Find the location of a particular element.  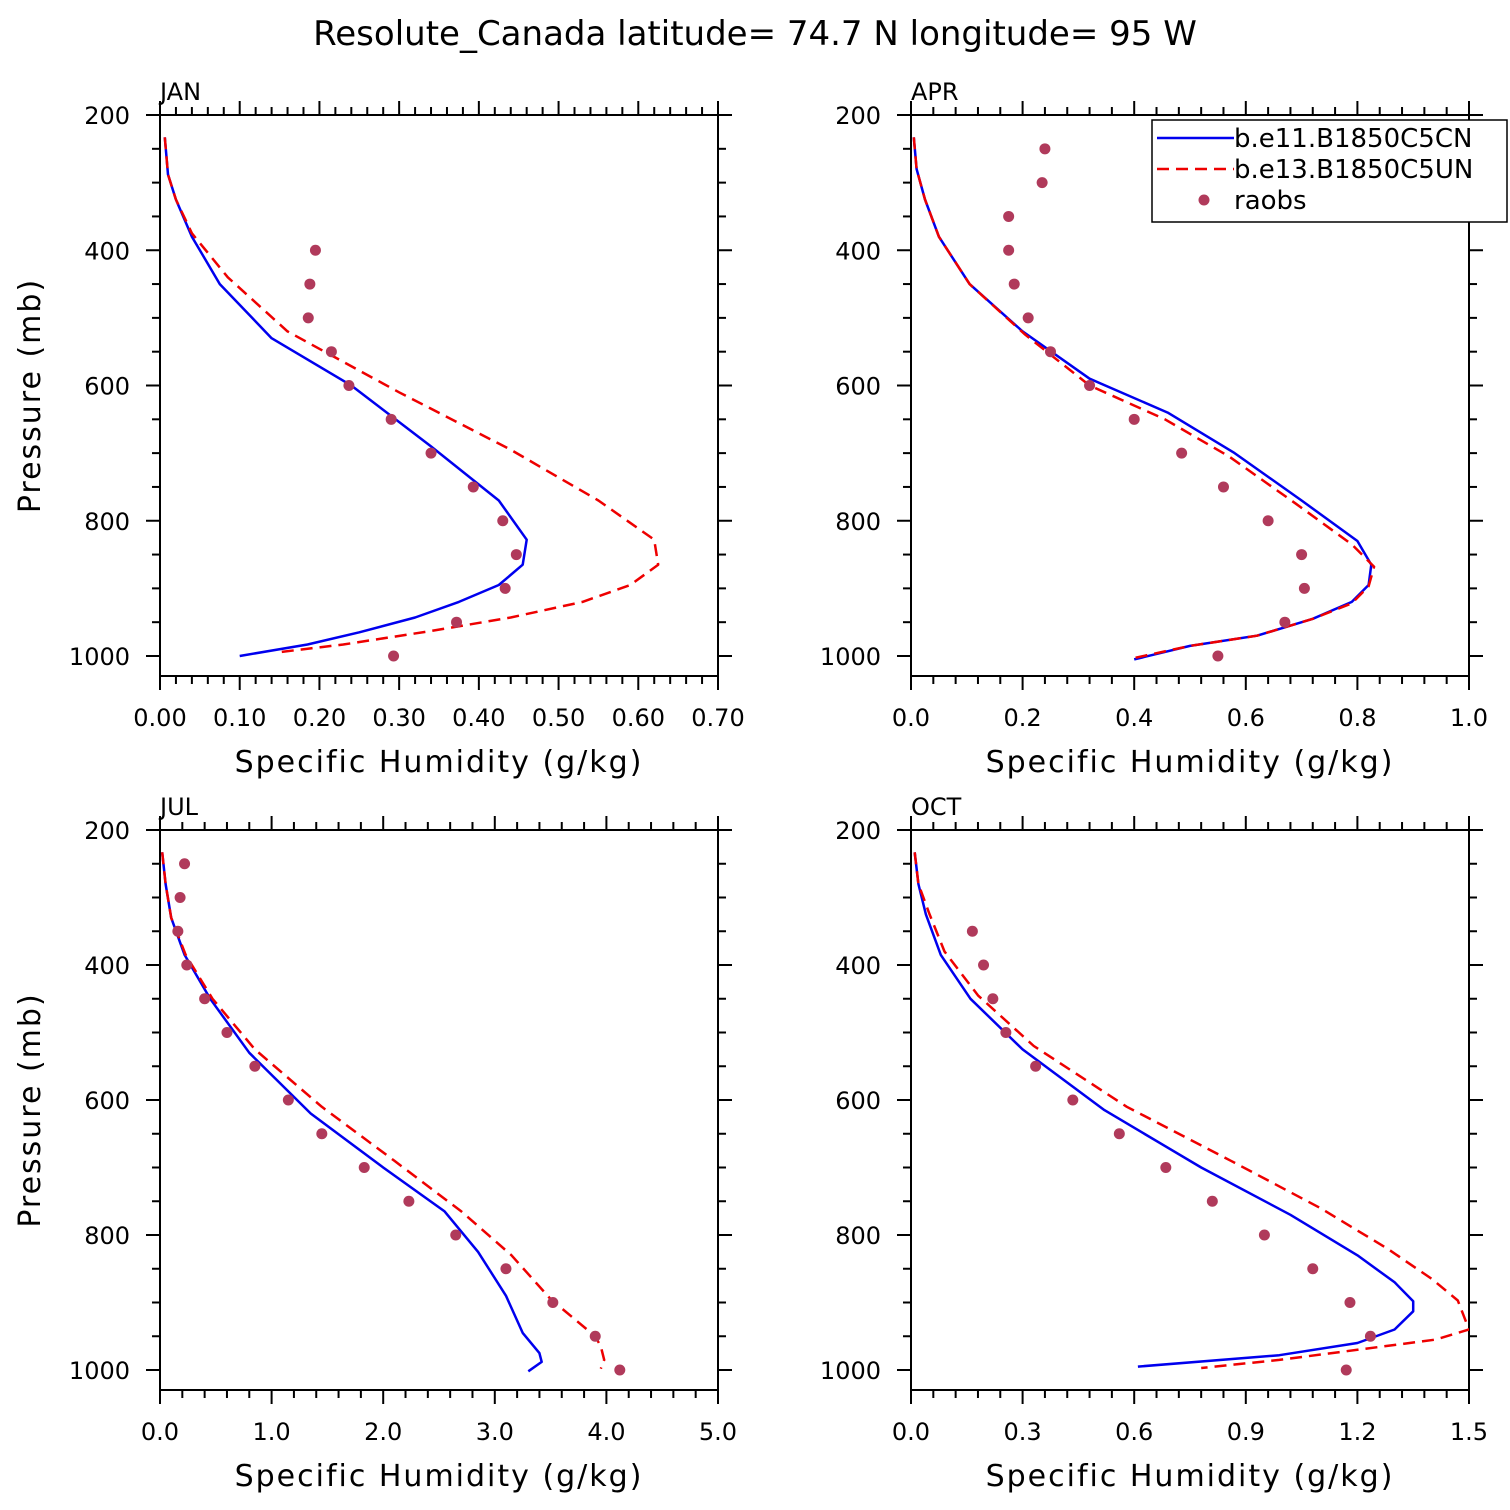

x-tick-label: 0.40 is located at coordinates (478, 718).